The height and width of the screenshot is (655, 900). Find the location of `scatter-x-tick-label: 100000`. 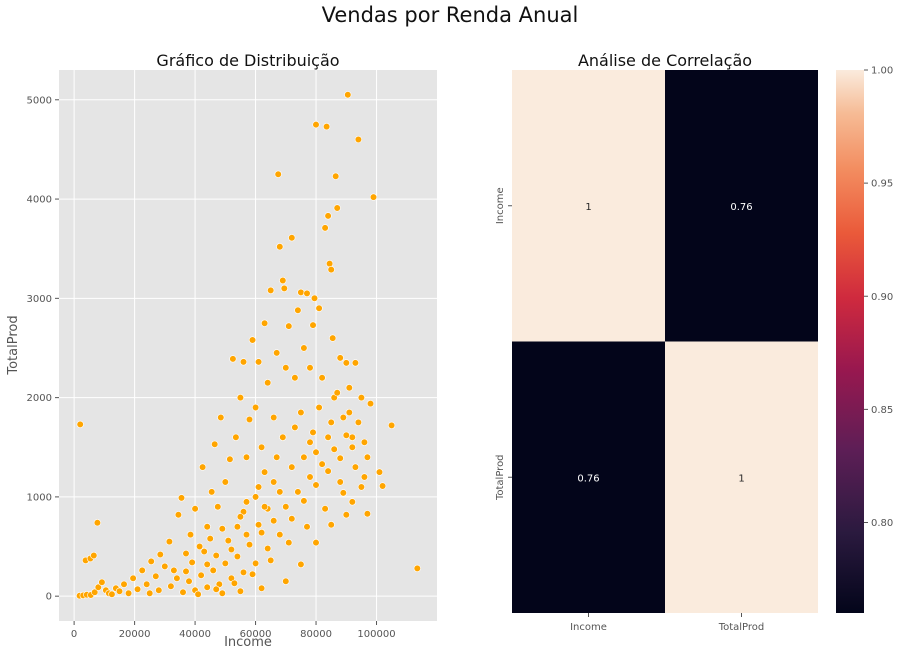

scatter-x-tick-label: 100000 is located at coordinates (376, 634).